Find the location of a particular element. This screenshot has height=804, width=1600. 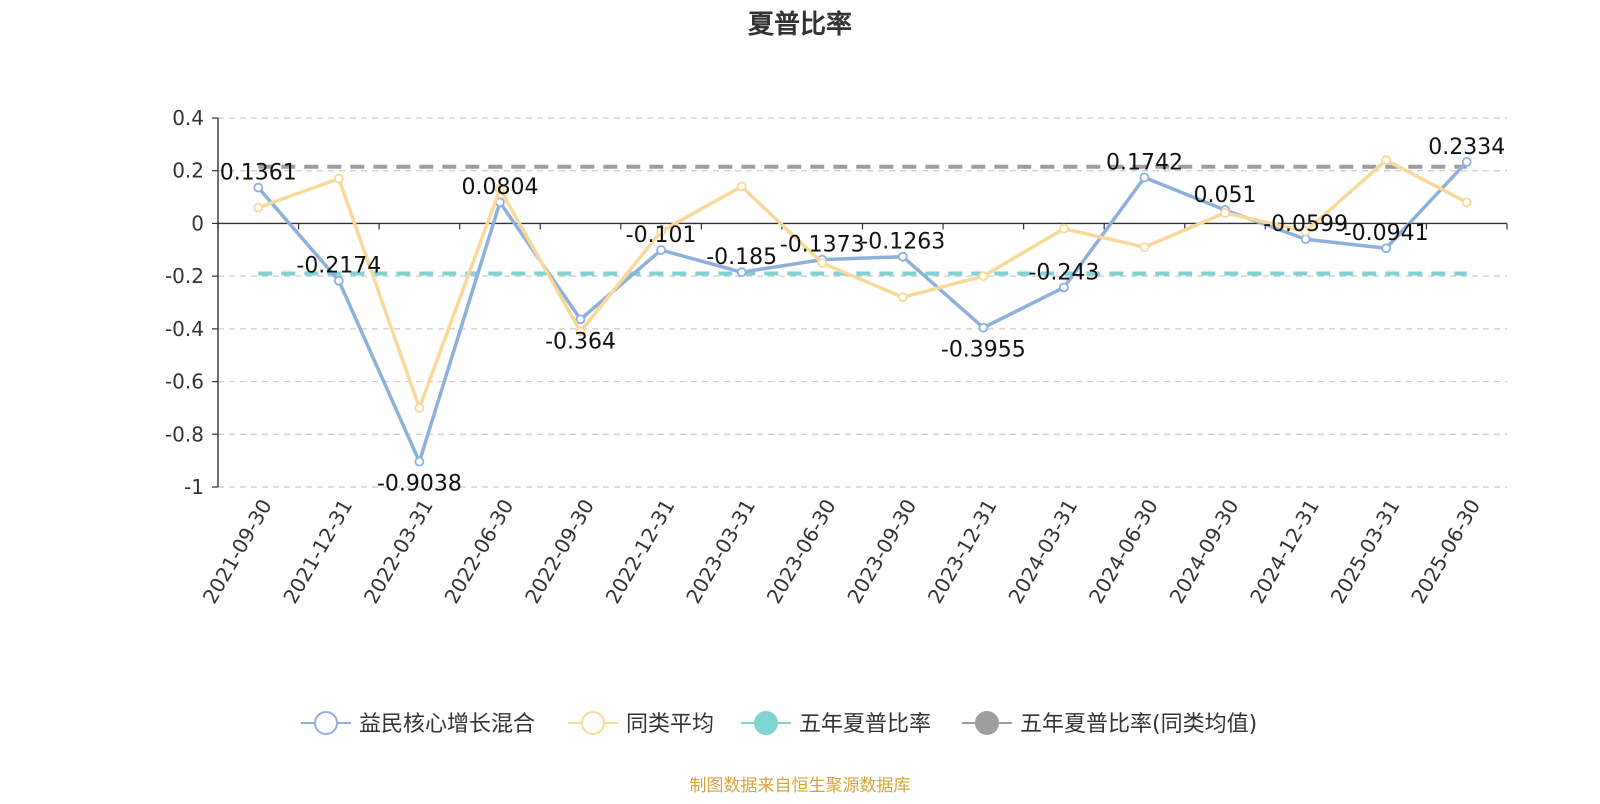

legend-label: 同类平均 is located at coordinates (670, 724).